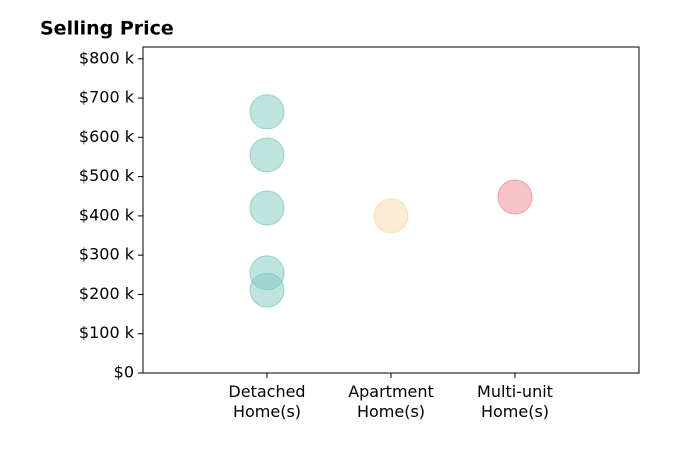  I want to click on y-tick-label: $0, so click(124, 372).